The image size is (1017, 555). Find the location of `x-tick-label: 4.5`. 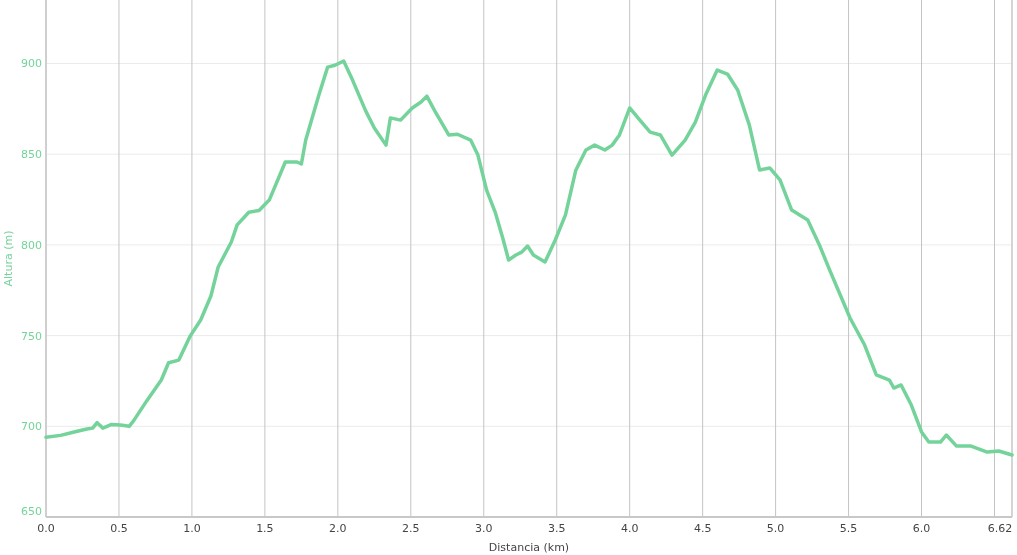

x-tick-label: 4.5 is located at coordinates (702, 528).